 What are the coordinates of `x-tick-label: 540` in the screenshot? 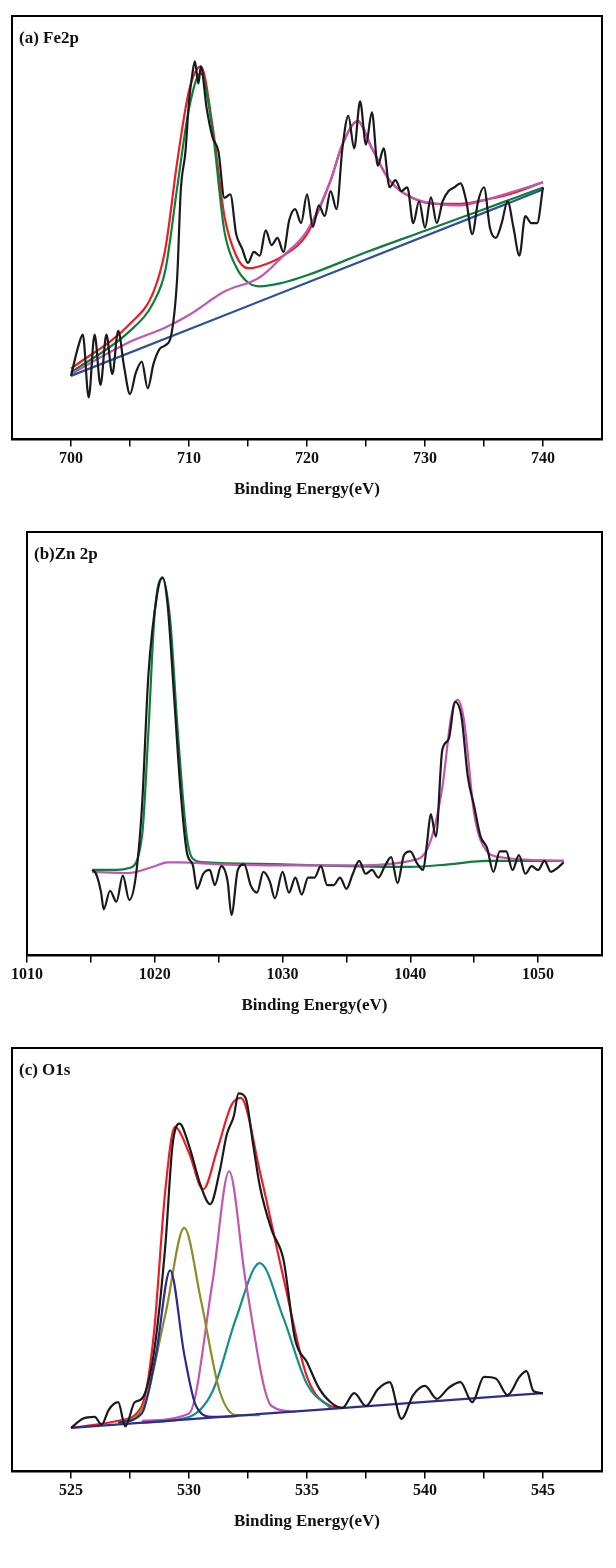 It's located at (425, 1490).